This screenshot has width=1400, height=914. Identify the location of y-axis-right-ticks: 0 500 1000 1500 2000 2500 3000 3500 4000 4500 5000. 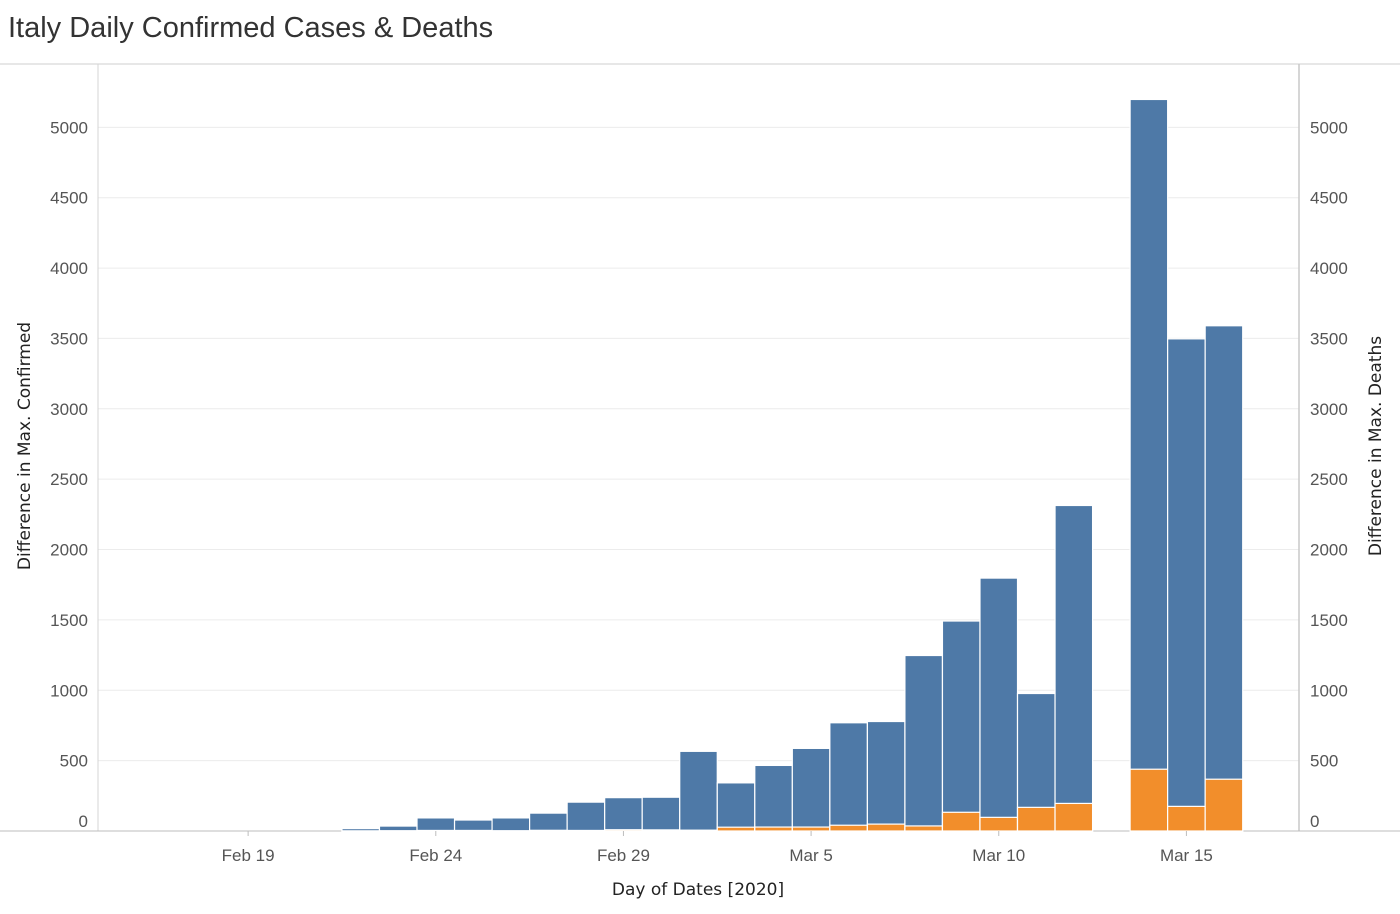
(1329, 474).